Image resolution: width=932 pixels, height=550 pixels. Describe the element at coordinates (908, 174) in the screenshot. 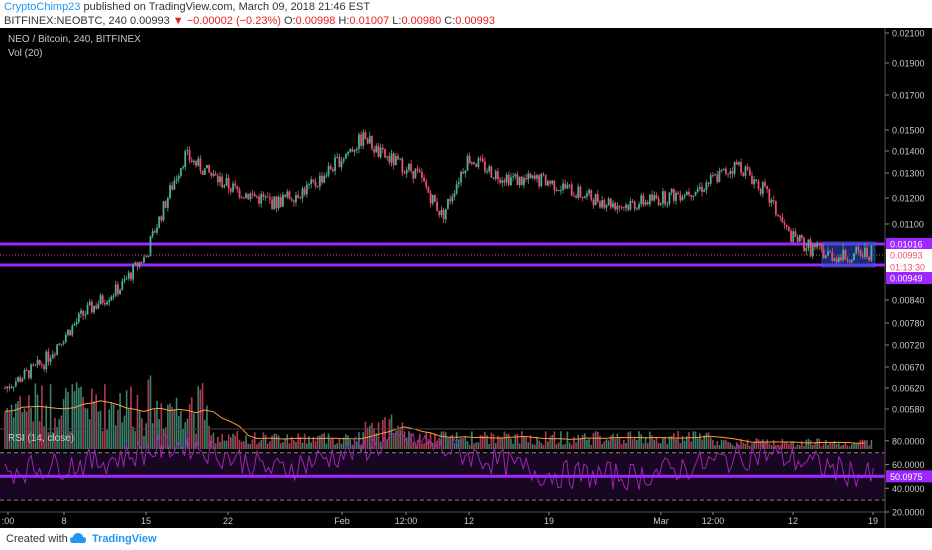

I see `price-tick-label: 0.01300` at that location.